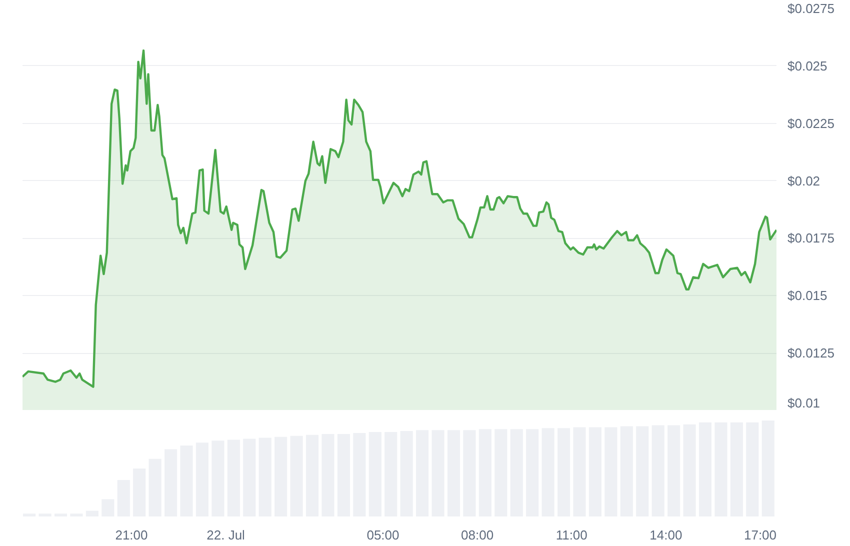 The height and width of the screenshot is (546, 850). Describe the element at coordinates (811, 238) in the screenshot. I see `y-tick-label: $0.0175` at that location.